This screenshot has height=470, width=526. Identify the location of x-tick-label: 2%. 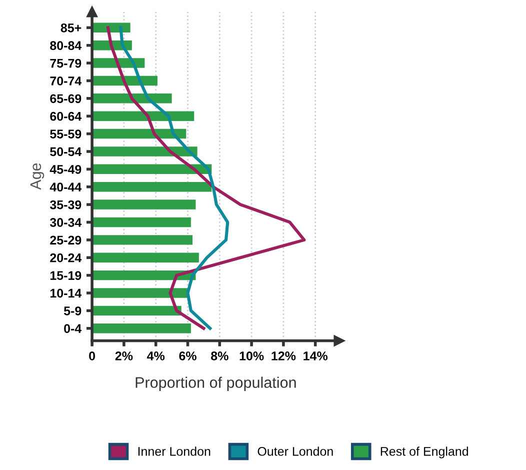
(124, 355).